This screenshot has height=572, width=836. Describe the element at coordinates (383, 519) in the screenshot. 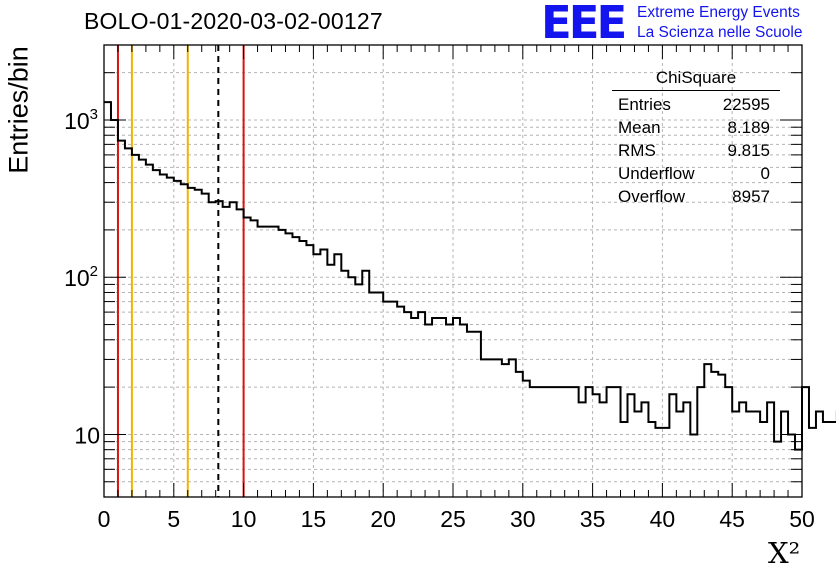

I see `x-tick-label: 20` at that location.